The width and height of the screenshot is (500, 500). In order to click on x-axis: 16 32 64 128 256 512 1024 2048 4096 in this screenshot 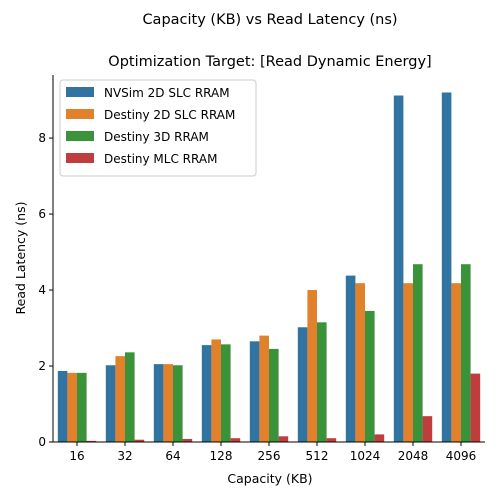, I will do `click(269, 452)`.